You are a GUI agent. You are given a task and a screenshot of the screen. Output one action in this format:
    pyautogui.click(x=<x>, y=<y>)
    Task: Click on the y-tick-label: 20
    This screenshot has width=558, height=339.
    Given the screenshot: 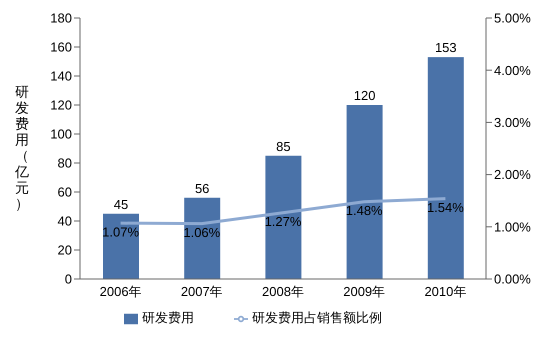 What is the action you would take?
    pyautogui.click(x=65, y=250)
    